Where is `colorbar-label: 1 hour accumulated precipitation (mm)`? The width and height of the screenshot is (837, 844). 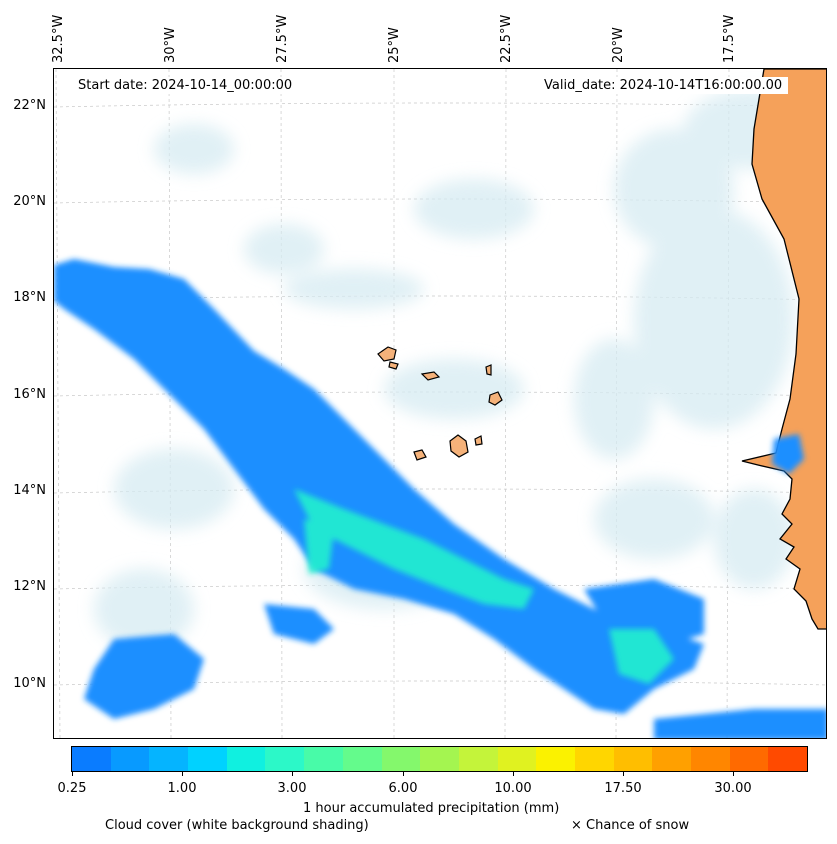 colorbar-label: 1 hour accumulated precipitation (mm) is located at coordinates (431, 808).